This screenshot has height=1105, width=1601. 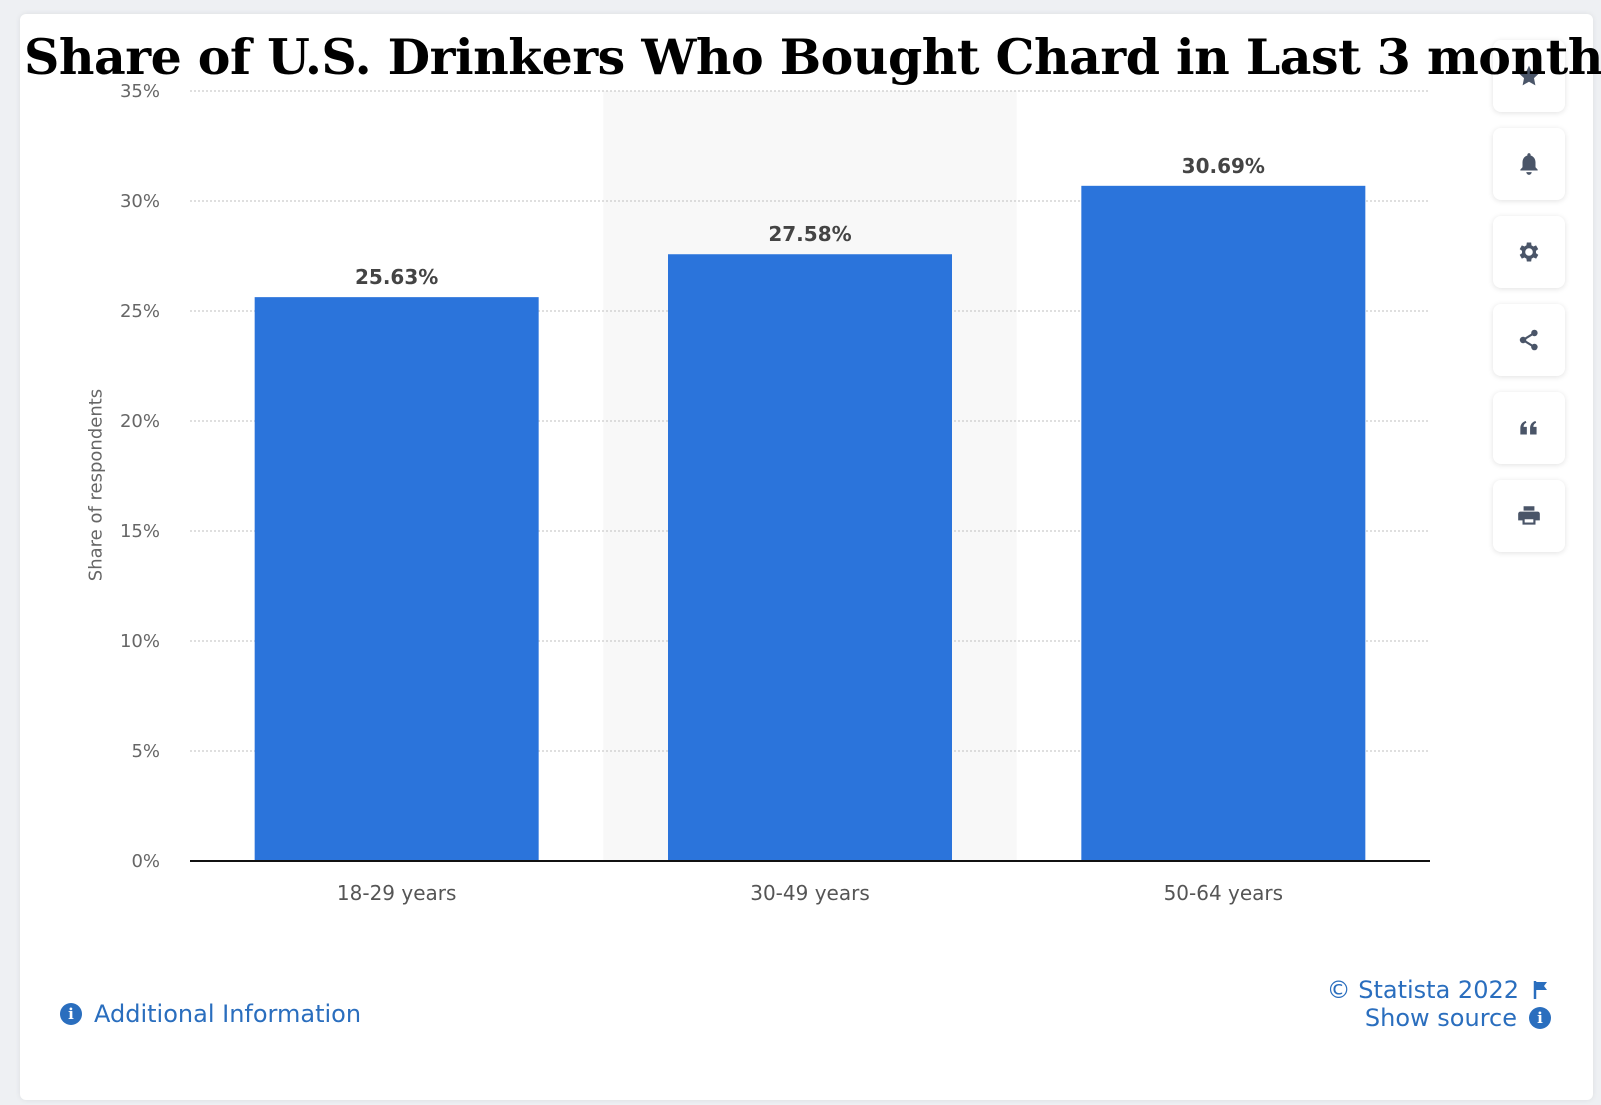 I want to click on favorite-button, so click(x=1529, y=76).